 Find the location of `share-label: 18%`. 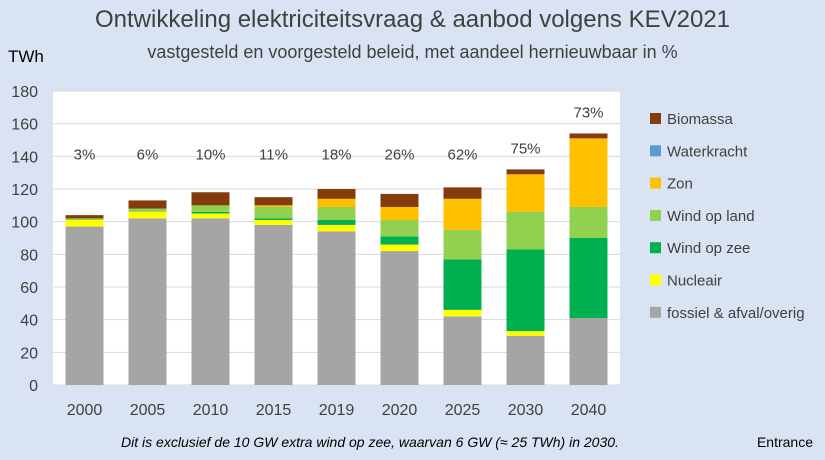

share-label: 18% is located at coordinates (336, 155).